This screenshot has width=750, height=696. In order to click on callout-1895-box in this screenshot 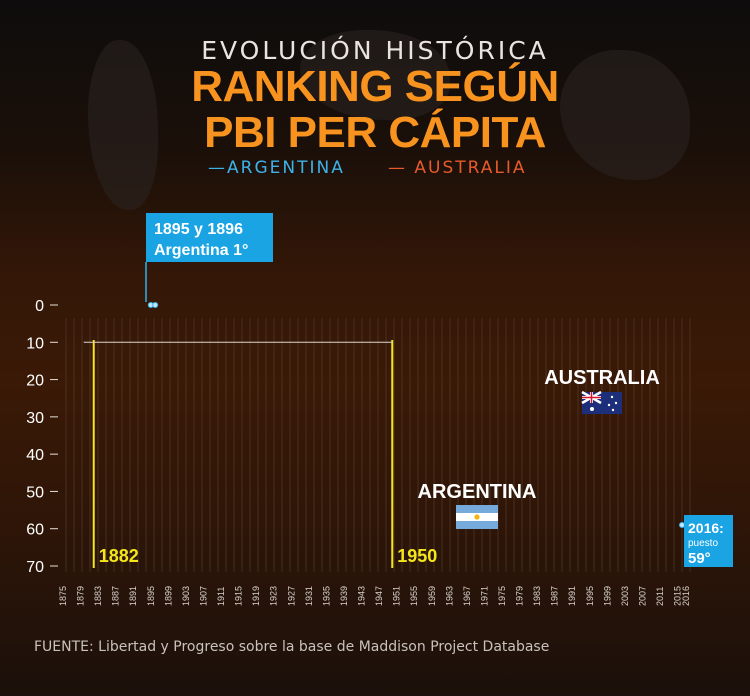, I will do `click(209, 237)`.